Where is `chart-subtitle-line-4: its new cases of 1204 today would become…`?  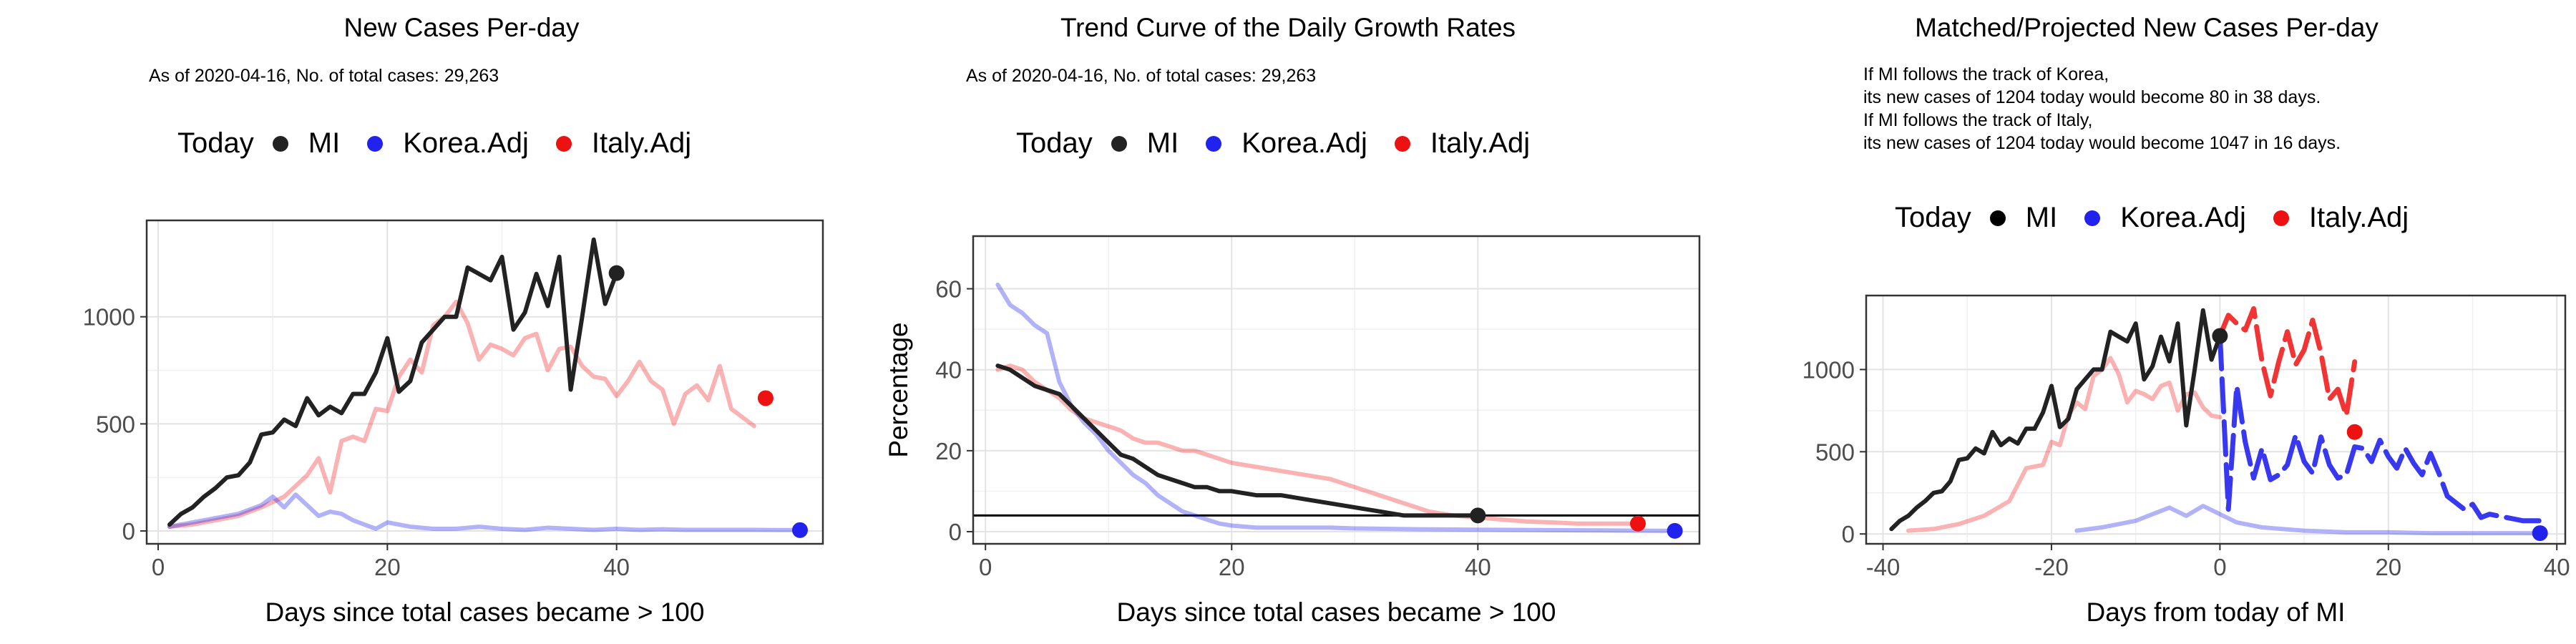
chart-subtitle-line-4: its new cases of 1204 today would become… is located at coordinates (2102, 143).